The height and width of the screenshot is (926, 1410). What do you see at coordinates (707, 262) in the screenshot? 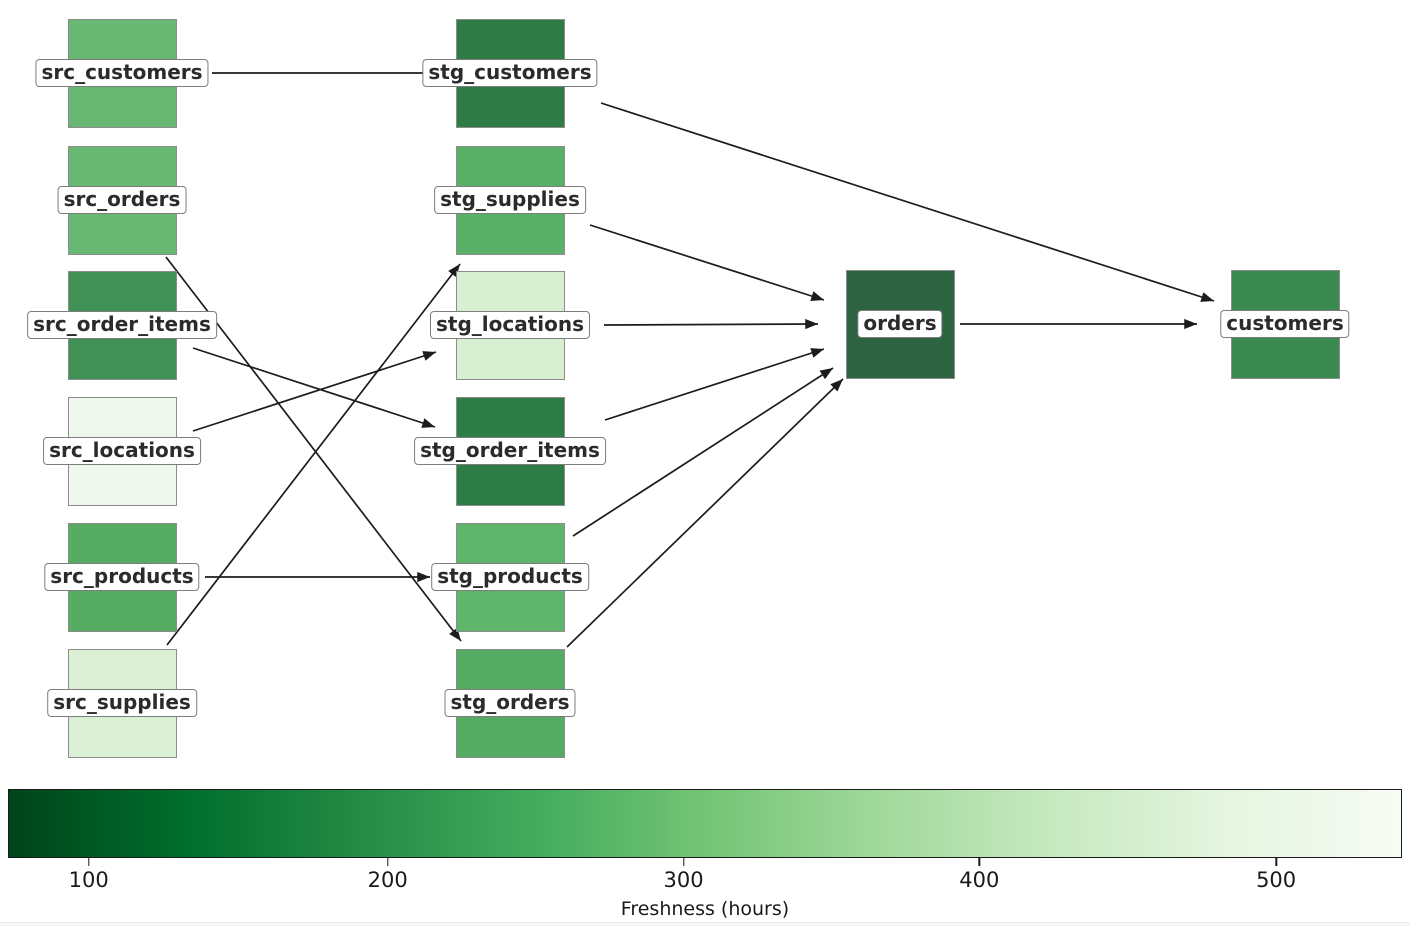
I see `edge-stg_supplies-to-orders` at bounding box center [707, 262].